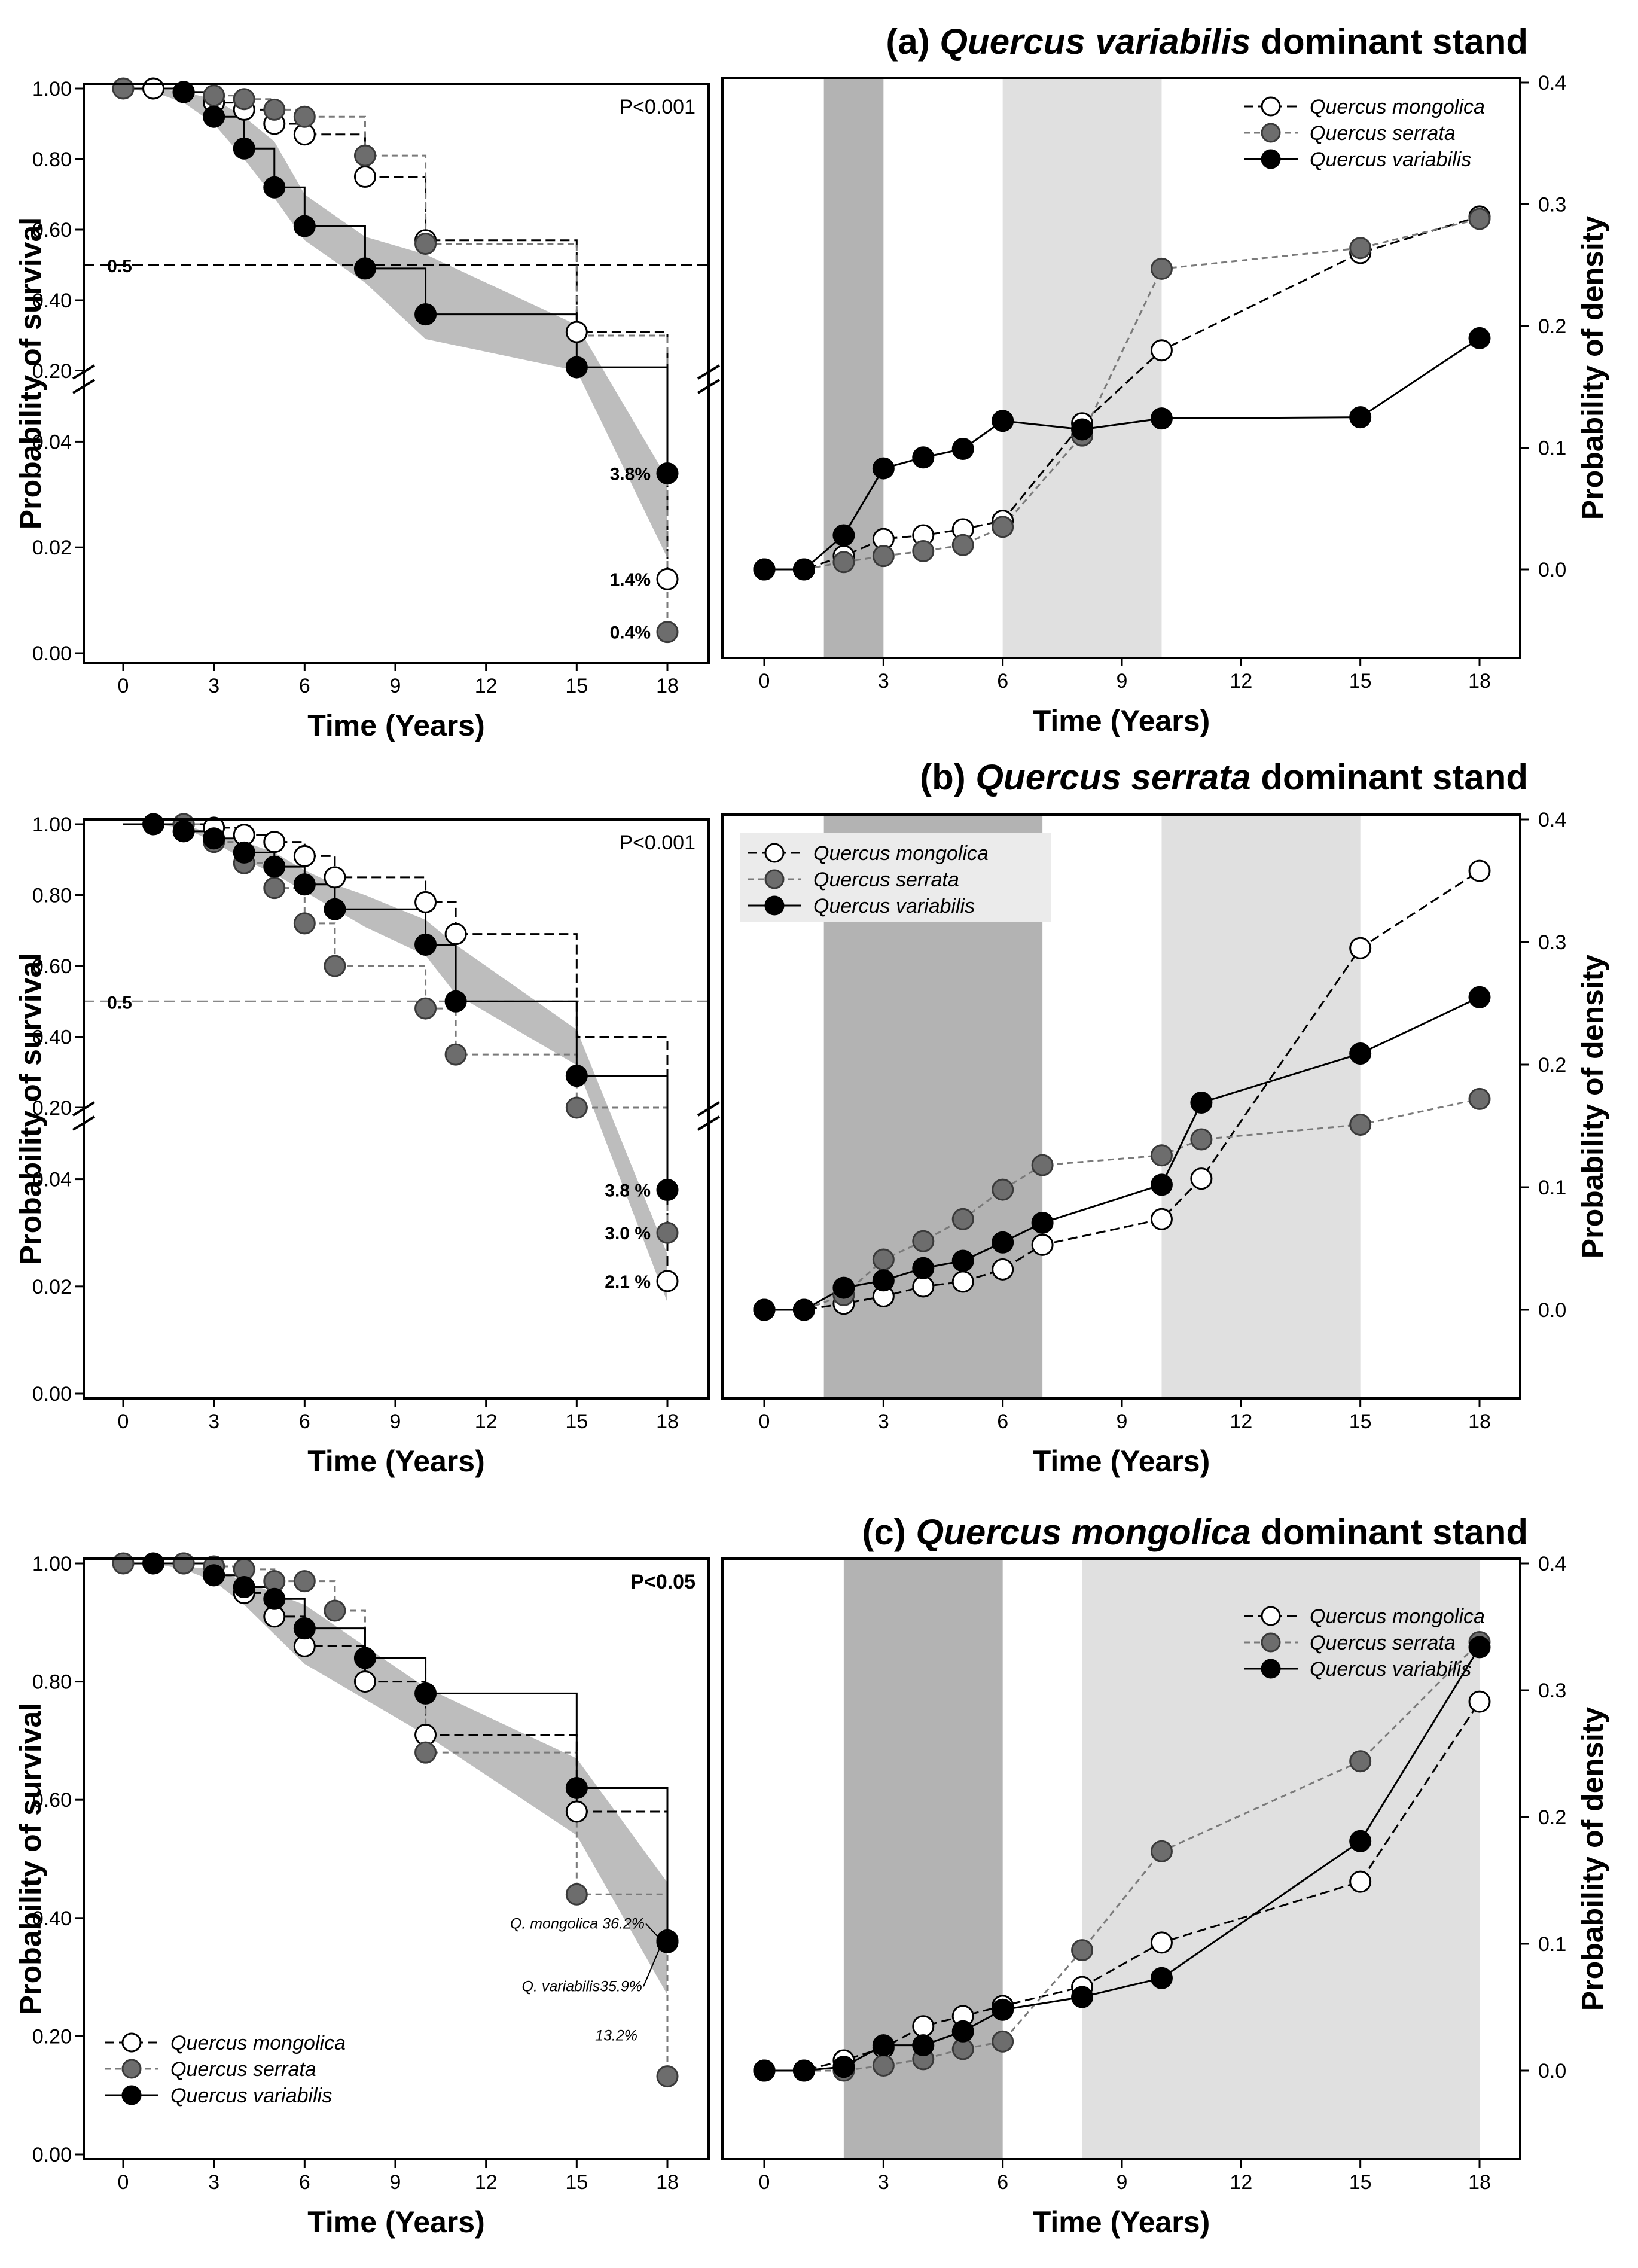  I want to click on a-survival-x-tick-label: 9, so click(396, 686).